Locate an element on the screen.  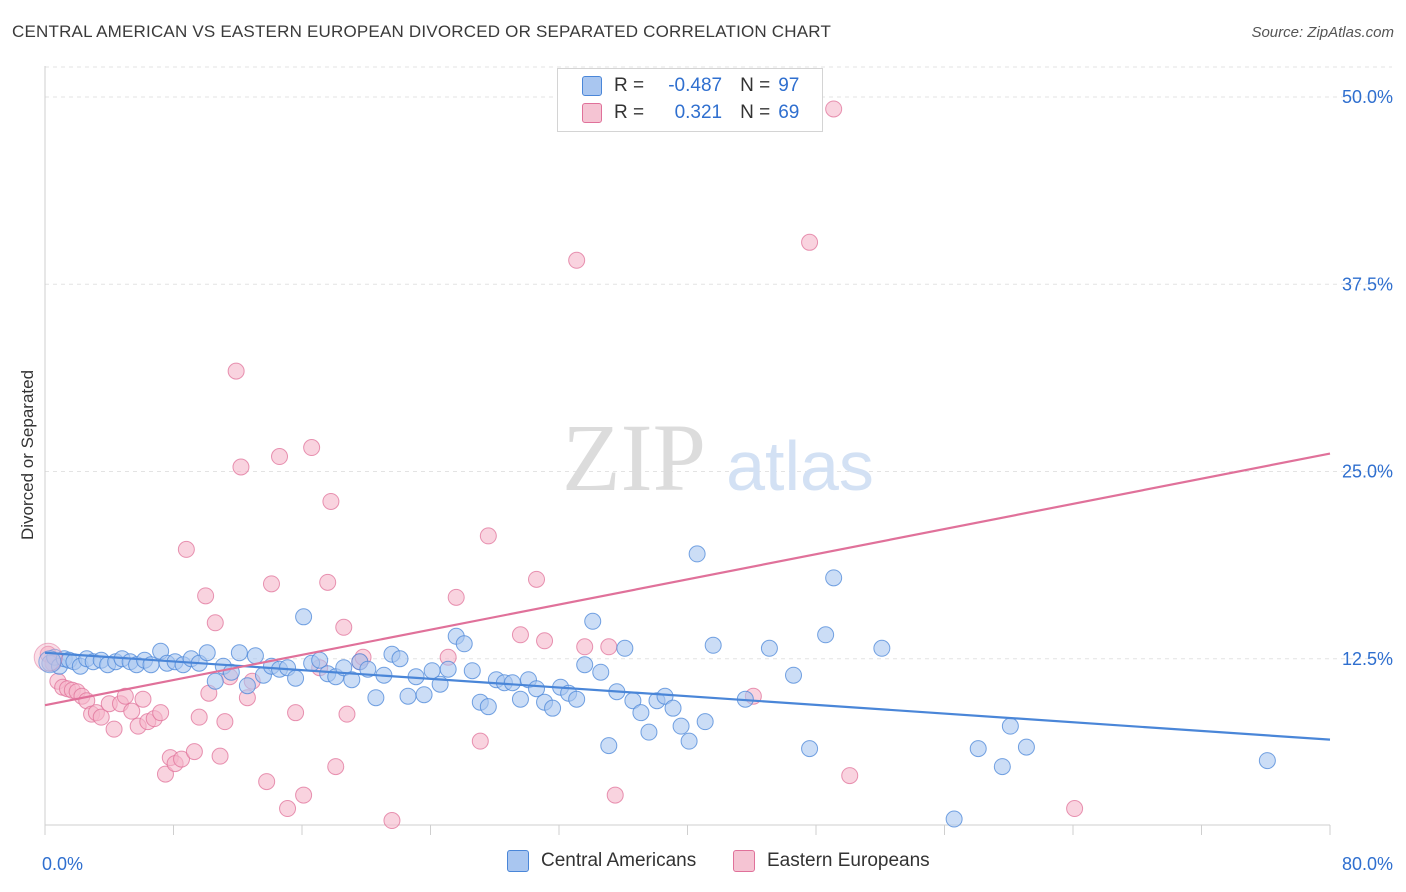
stats-legend: R = -0.487 N = 97 R = 0.321 N = 69 is located at coordinates (690, 100).